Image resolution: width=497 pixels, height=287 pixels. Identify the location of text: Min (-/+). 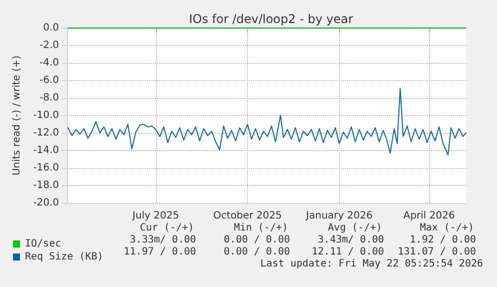
(261, 228).